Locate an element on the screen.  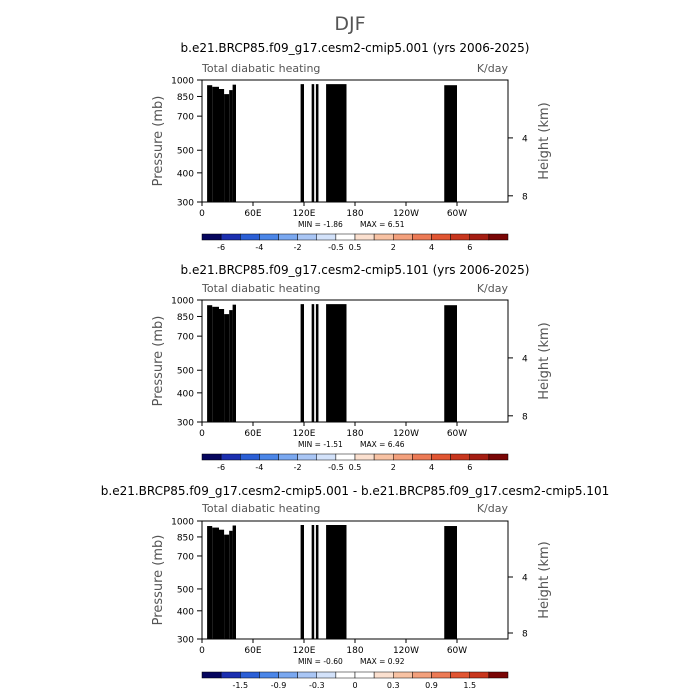
colorbar-tick-label: 2 is located at coordinates (393, 247).